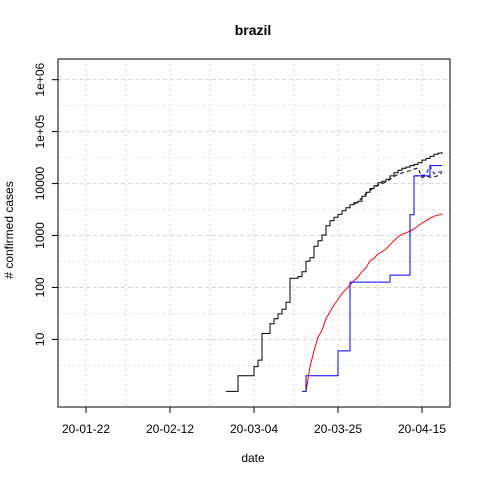  What do you see at coordinates (253, 458) in the screenshot?
I see `x-axis-label: date` at bounding box center [253, 458].